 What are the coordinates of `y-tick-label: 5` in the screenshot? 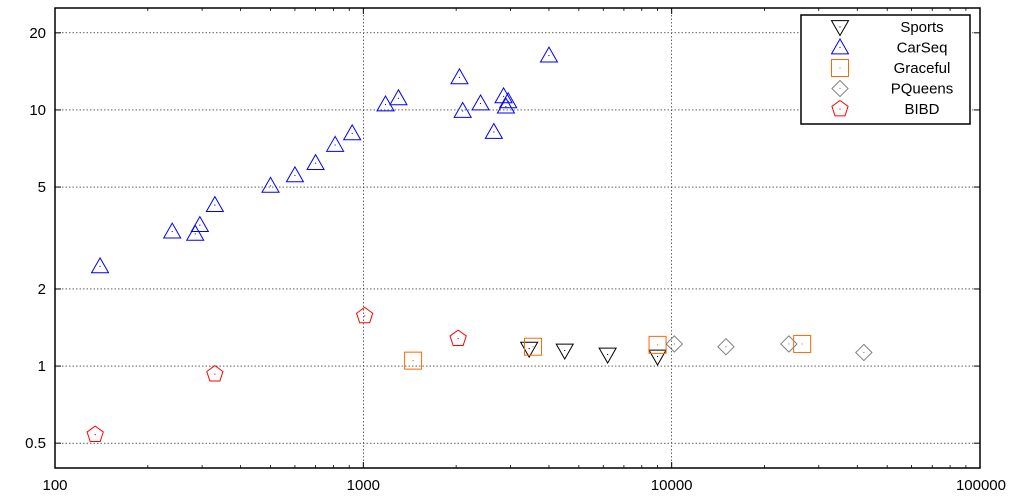 It's located at (42, 187).